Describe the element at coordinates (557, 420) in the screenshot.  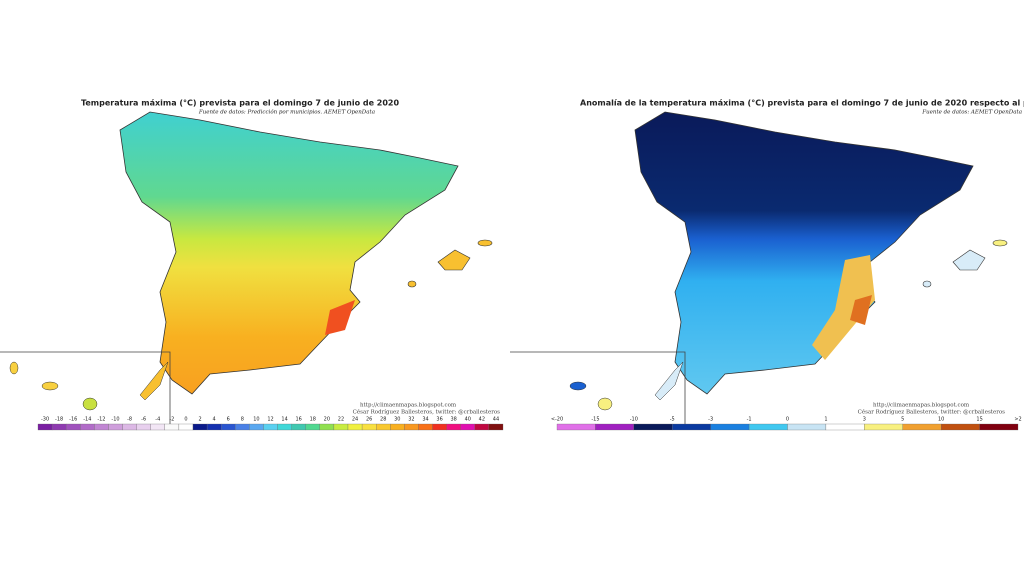
I see `legend-label: <-20` at that location.